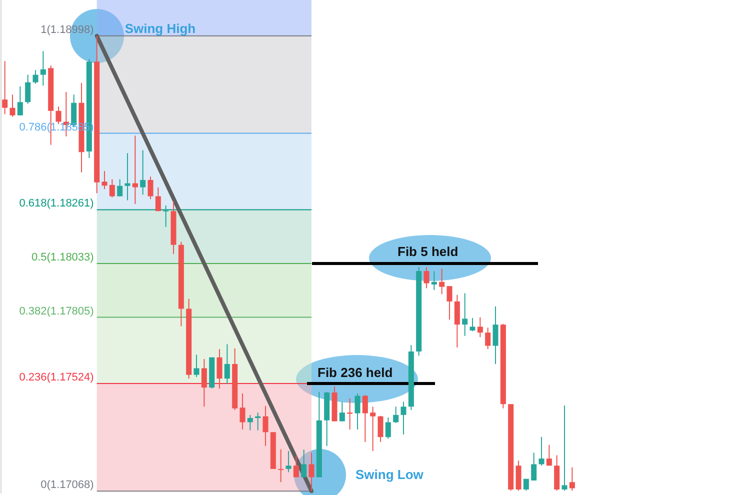 The height and width of the screenshot is (495, 740). What do you see at coordinates (56, 204) in the screenshot?
I see `ref-line-label: 0.618(1.18261)` at bounding box center [56, 204].